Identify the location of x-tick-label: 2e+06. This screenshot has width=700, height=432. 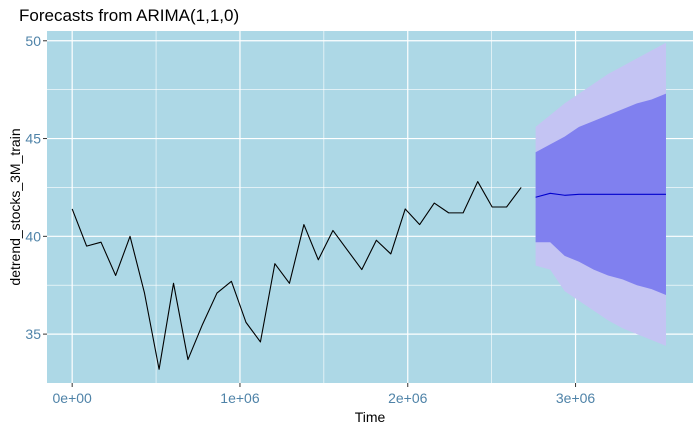
(408, 398).